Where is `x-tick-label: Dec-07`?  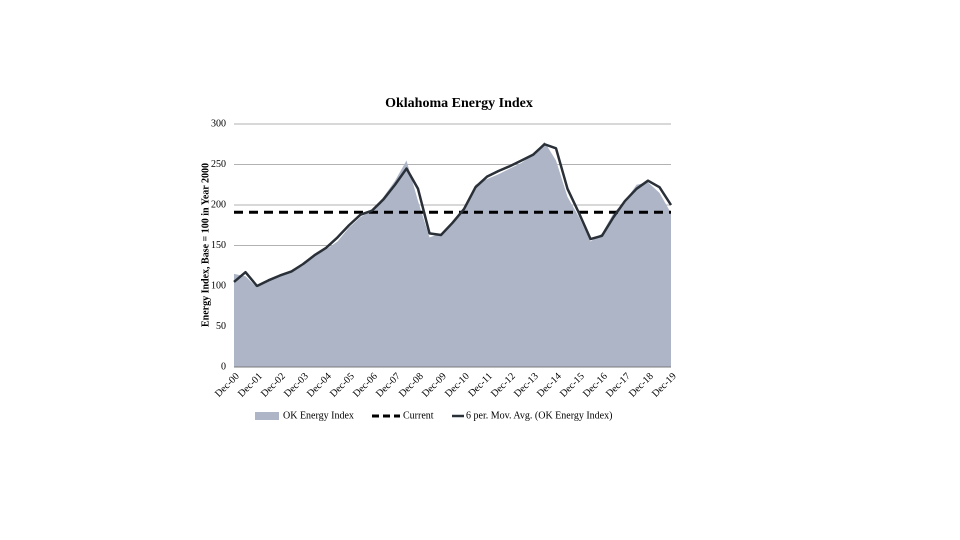 x-tick-label: Dec-07 is located at coordinates (388, 385).